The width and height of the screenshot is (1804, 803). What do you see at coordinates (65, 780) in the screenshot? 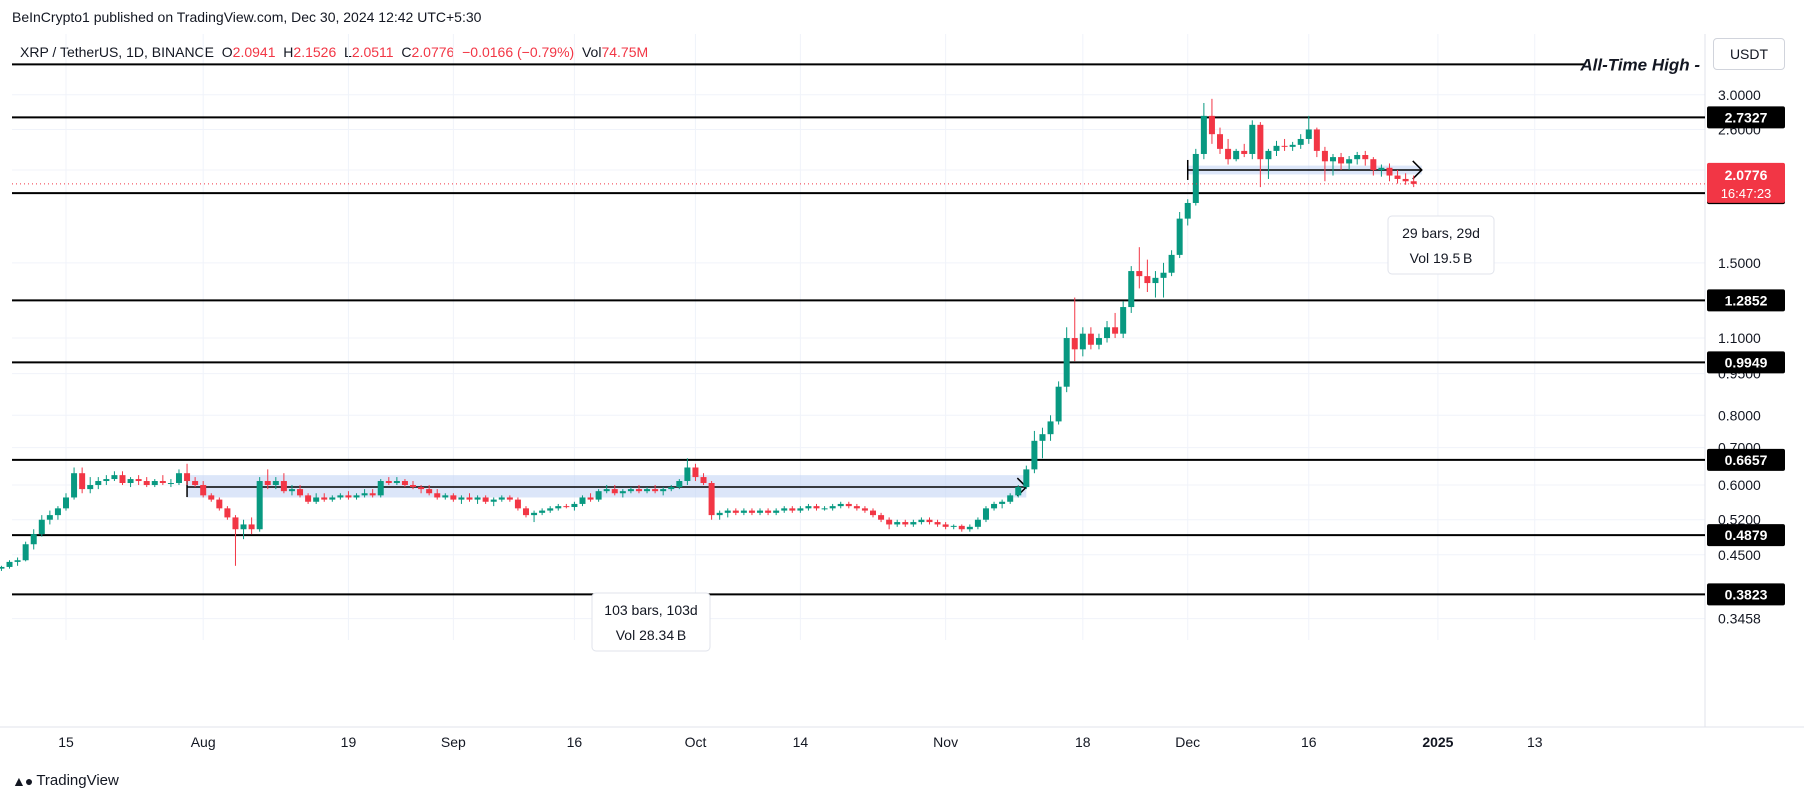
I see `tradingview-logo: ▲● TradingView` at bounding box center [65, 780].